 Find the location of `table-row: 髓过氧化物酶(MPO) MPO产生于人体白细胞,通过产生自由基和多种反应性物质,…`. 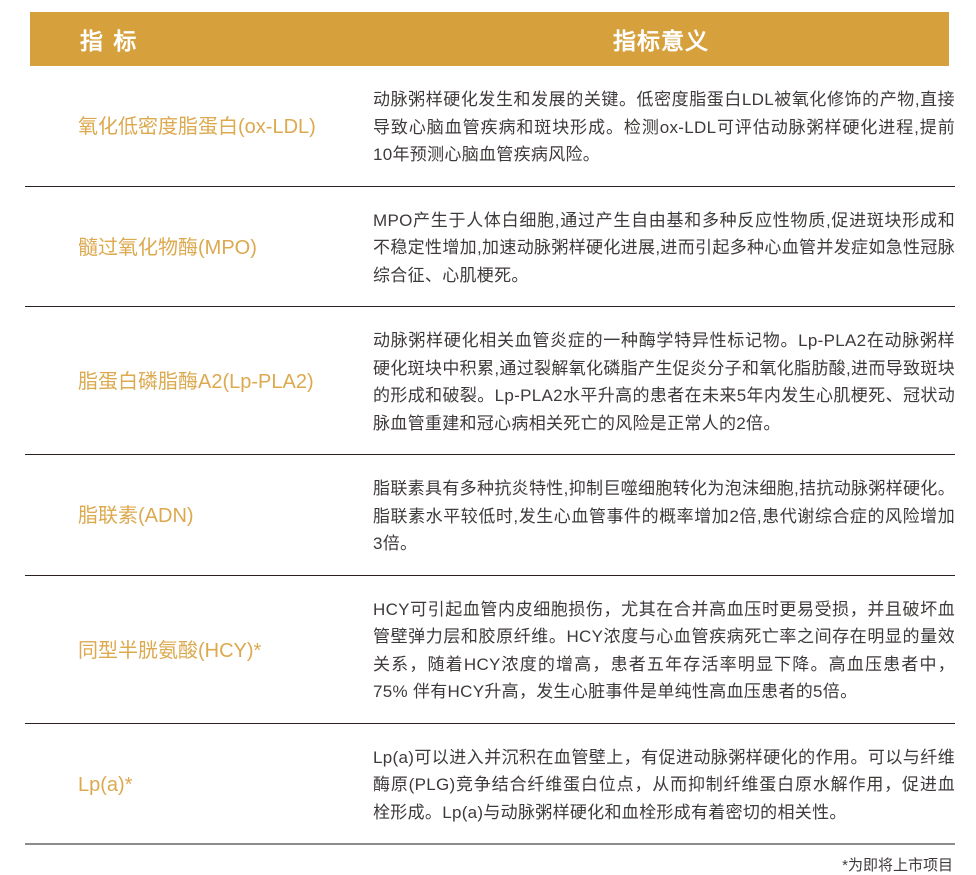

table-row: 髓过氧化物酶(MPO) MPO产生于人体白细胞,通过产生自由基和多种反应性物质,… is located at coordinates (490, 247).